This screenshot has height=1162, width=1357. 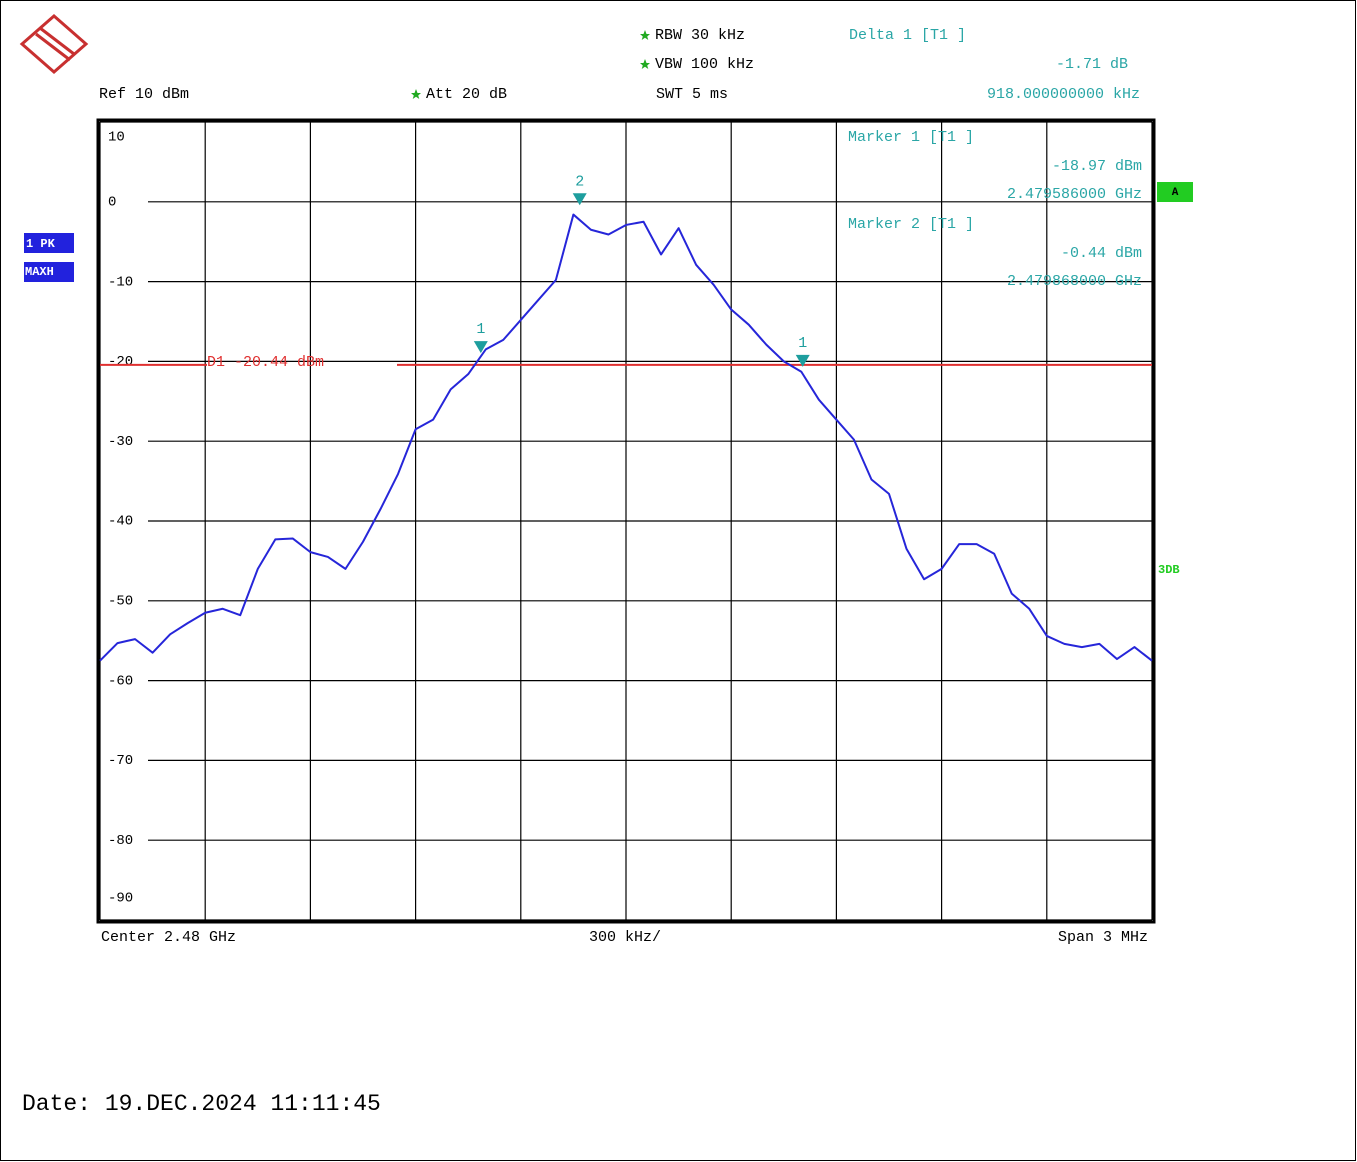 What do you see at coordinates (112, 203) in the screenshot?
I see `y-tick-label: 0` at bounding box center [112, 203].